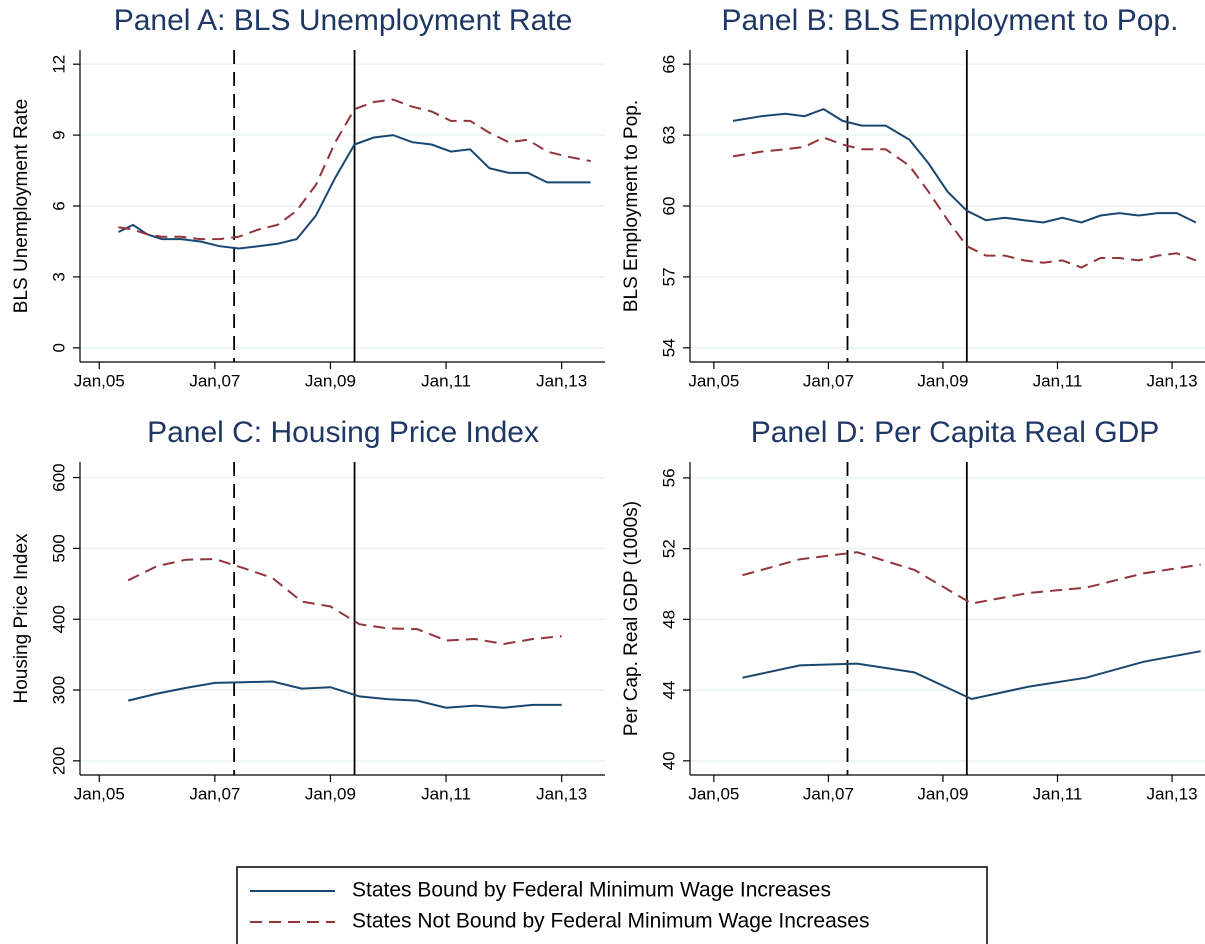  Describe the element at coordinates (668, 347) in the screenshot. I see `y-tick-label: 54` at that location.